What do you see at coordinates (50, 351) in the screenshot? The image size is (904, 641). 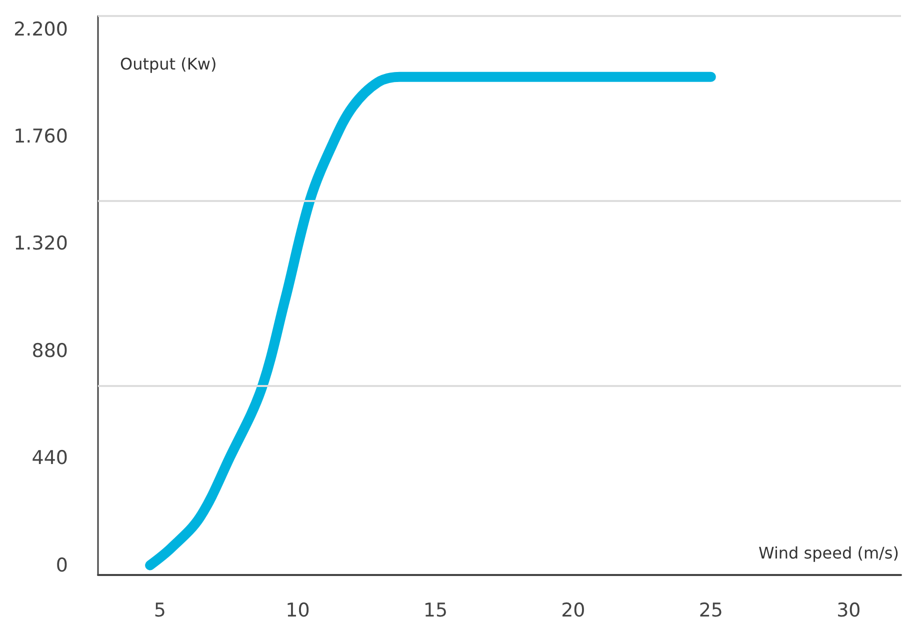 I see `y-tick-label: 880` at bounding box center [50, 351].